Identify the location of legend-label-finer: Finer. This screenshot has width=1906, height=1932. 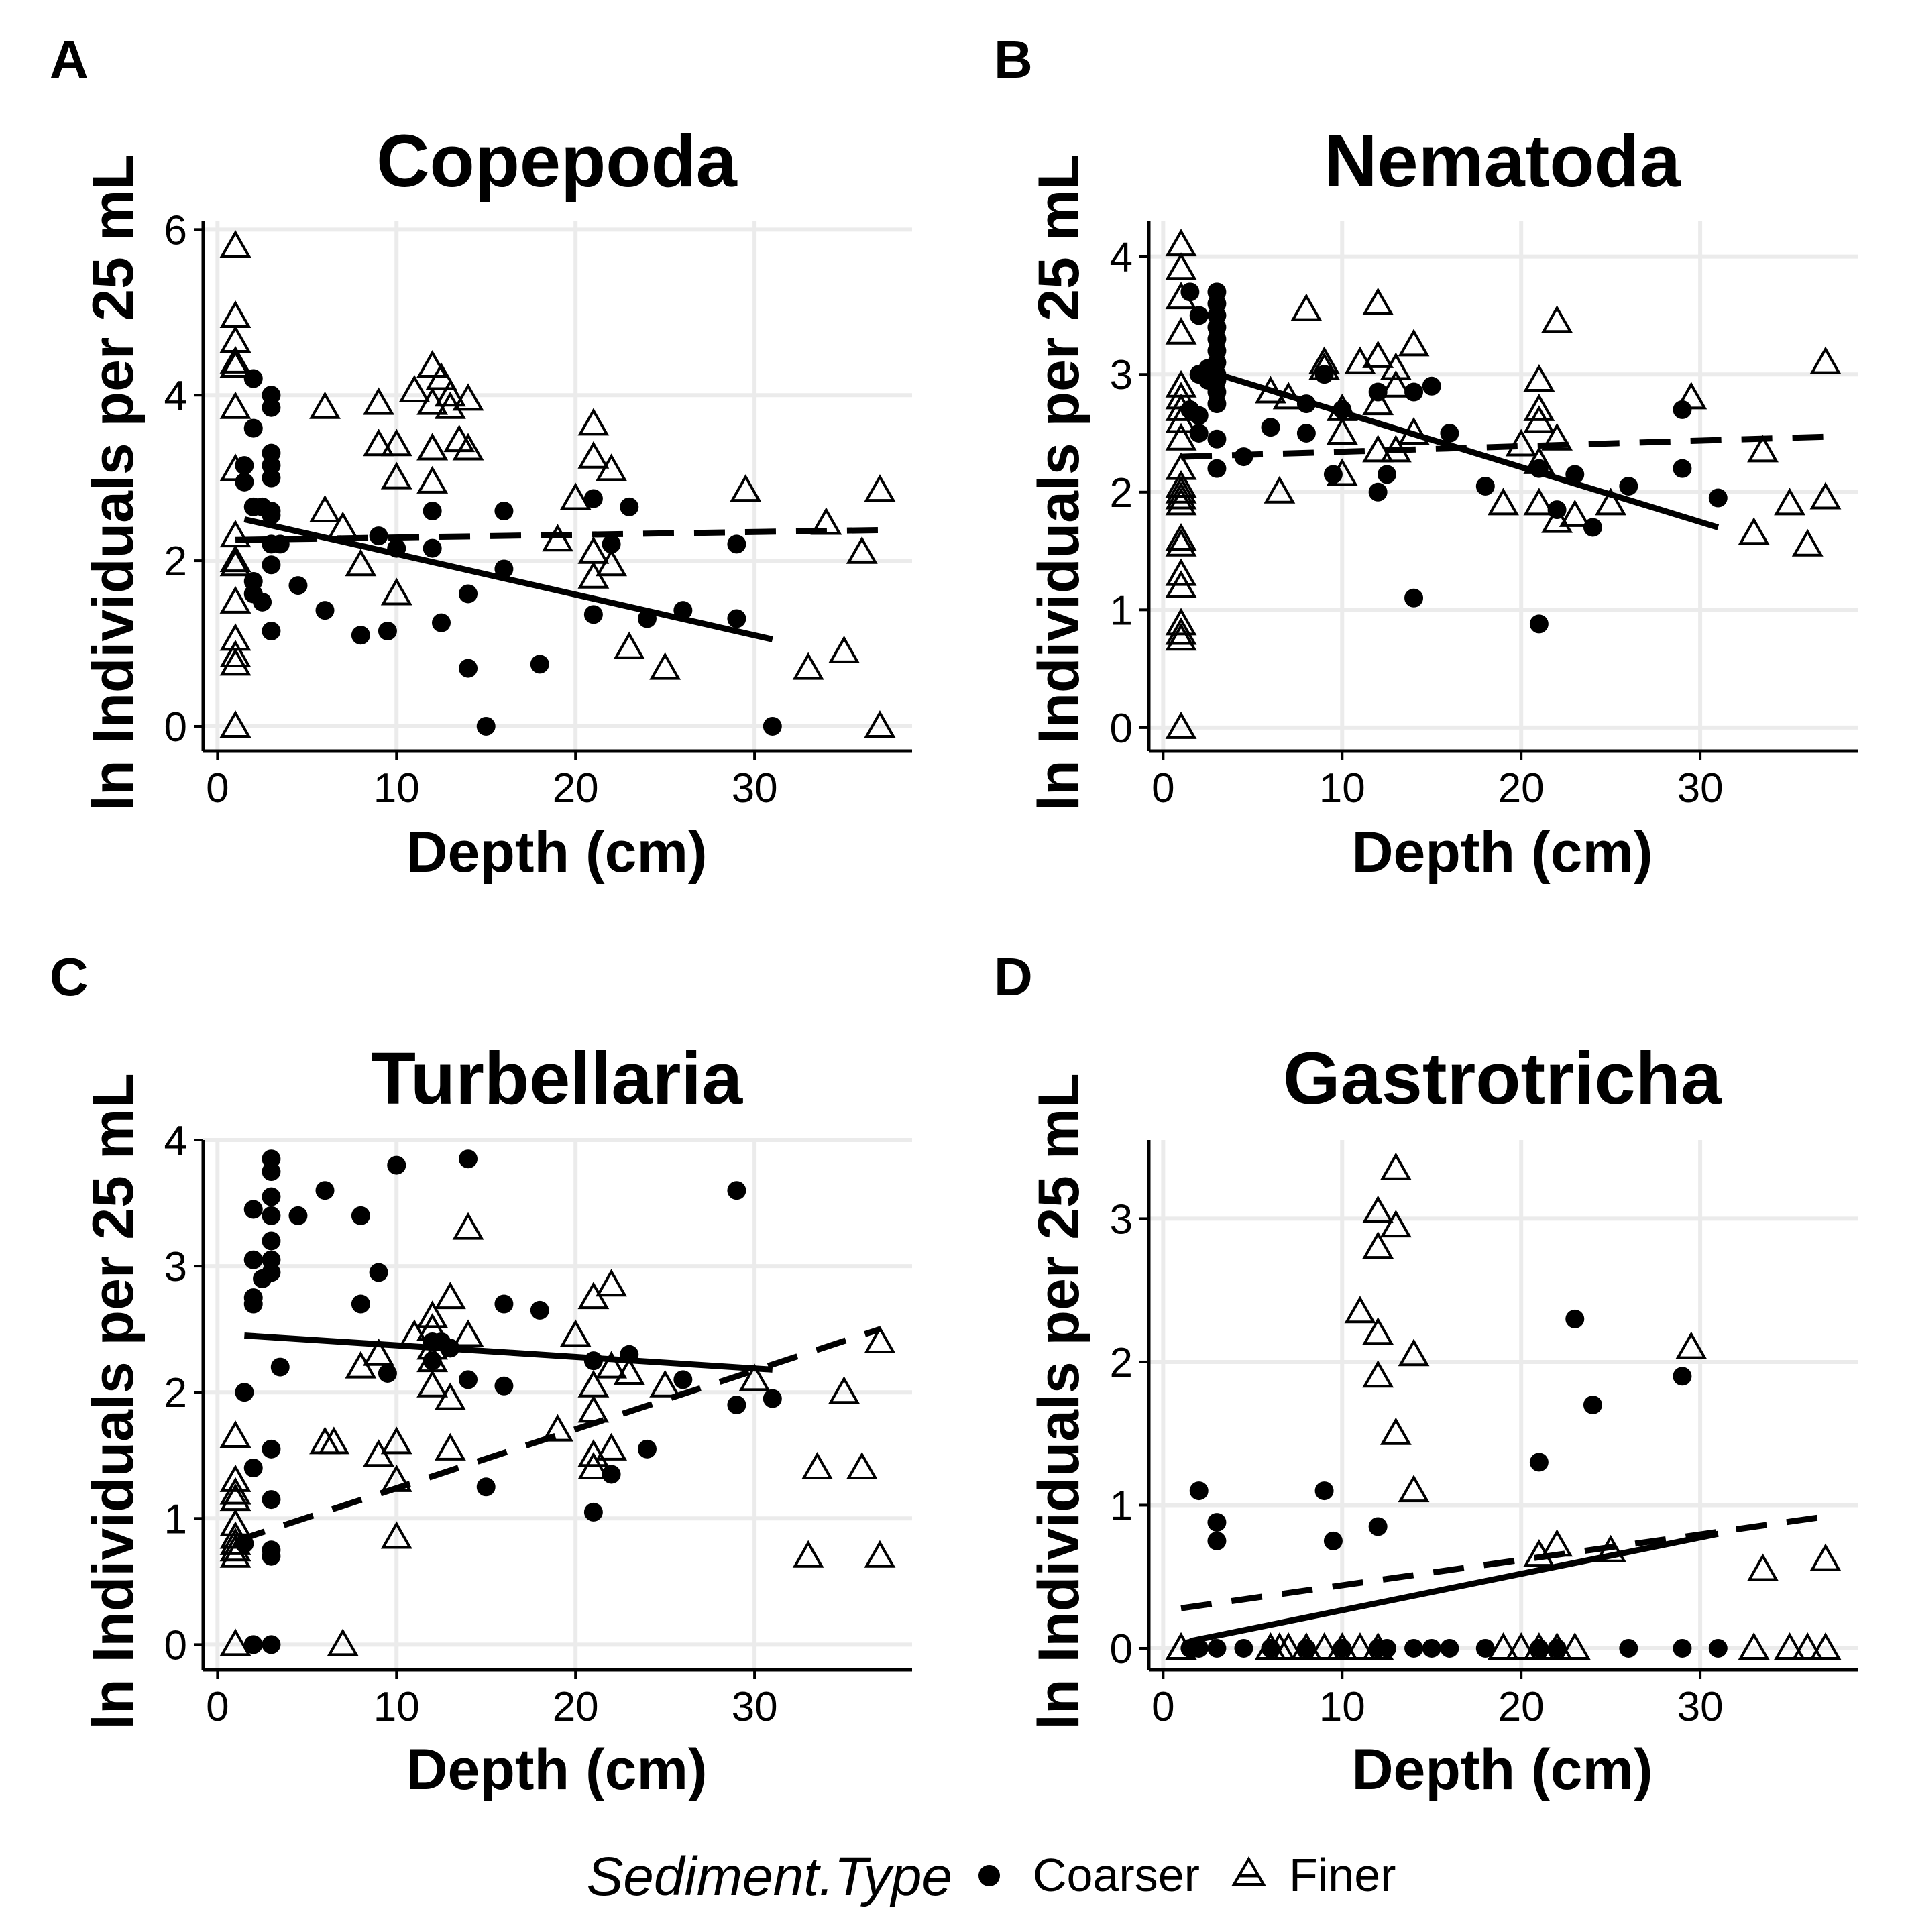
(1342, 1875).